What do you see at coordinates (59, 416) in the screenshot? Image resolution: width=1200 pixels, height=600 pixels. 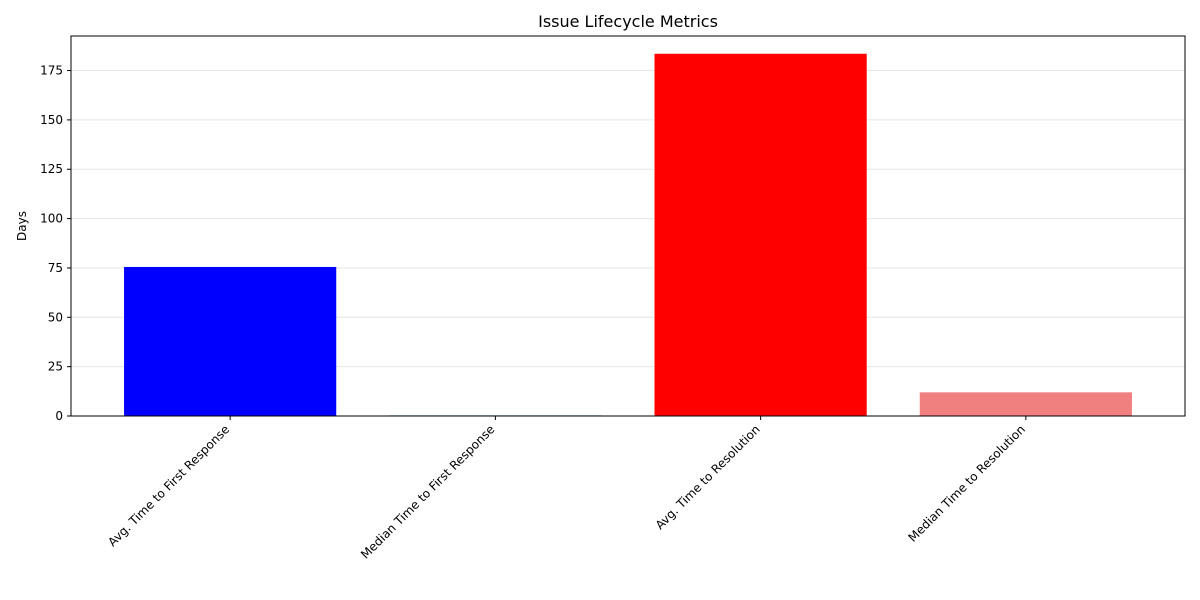 I see `y-tick-label: 0` at bounding box center [59, 416].